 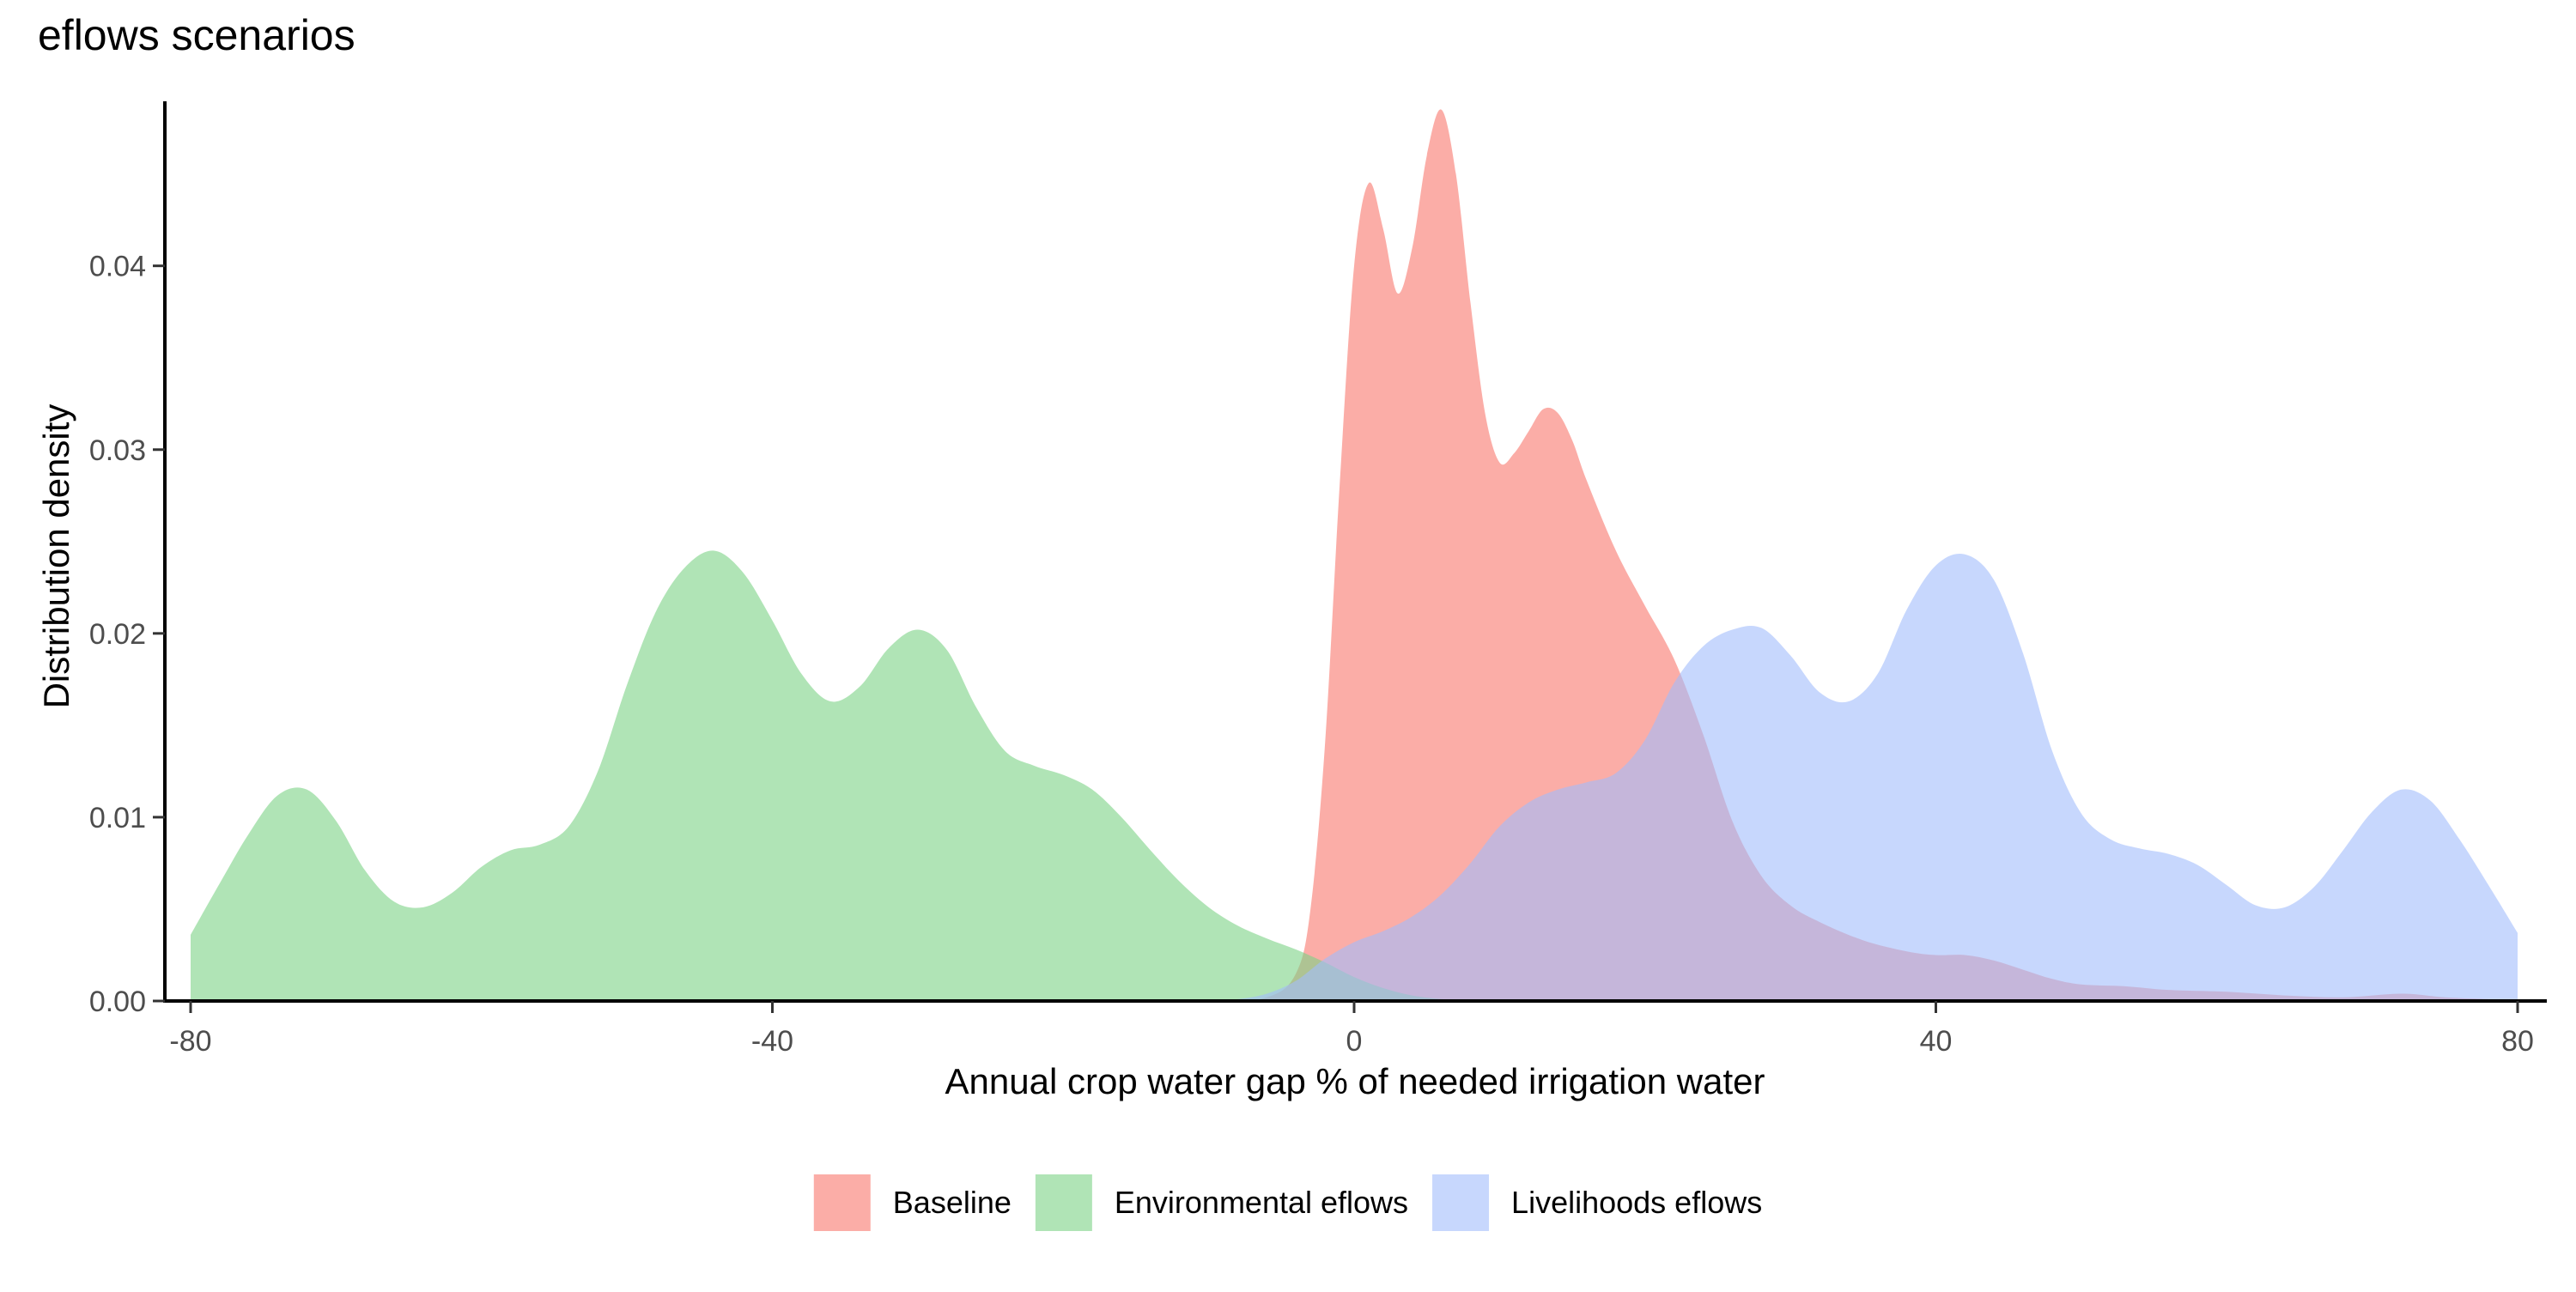 I want to click on legend-item-environmental-eflows: Environmental eflows, so click(x=1221, y=1202).